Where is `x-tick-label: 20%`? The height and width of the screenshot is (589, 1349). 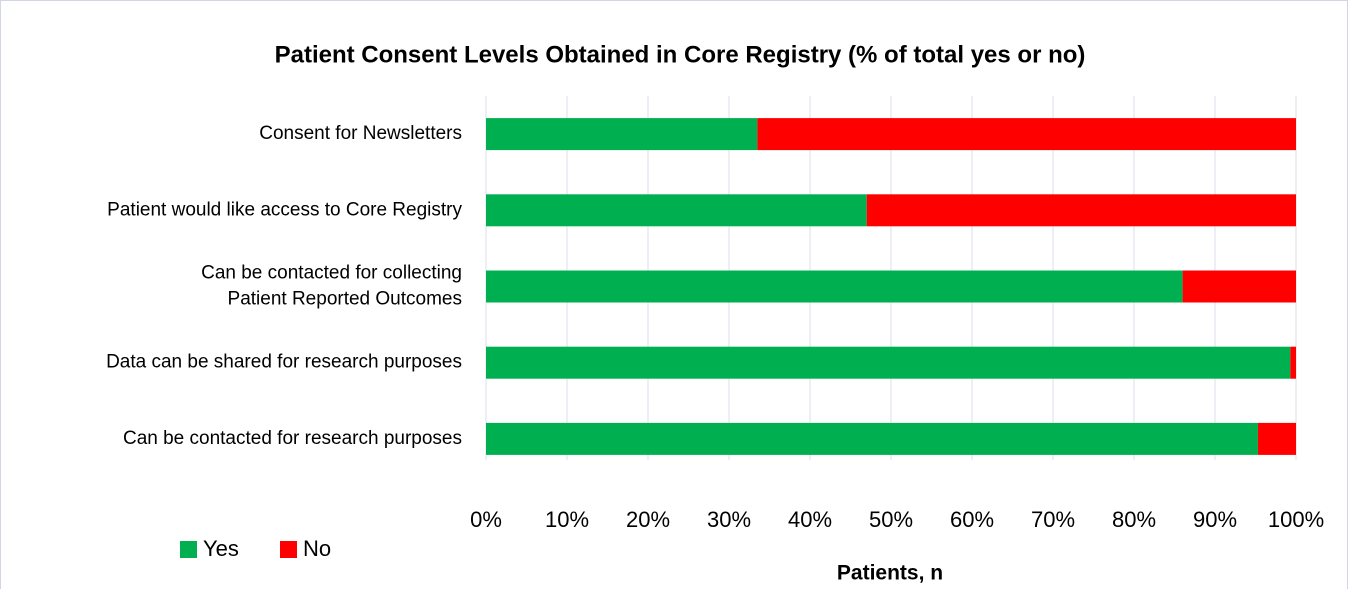 x-tick-label: 20% is located at coordinates (648, 519).